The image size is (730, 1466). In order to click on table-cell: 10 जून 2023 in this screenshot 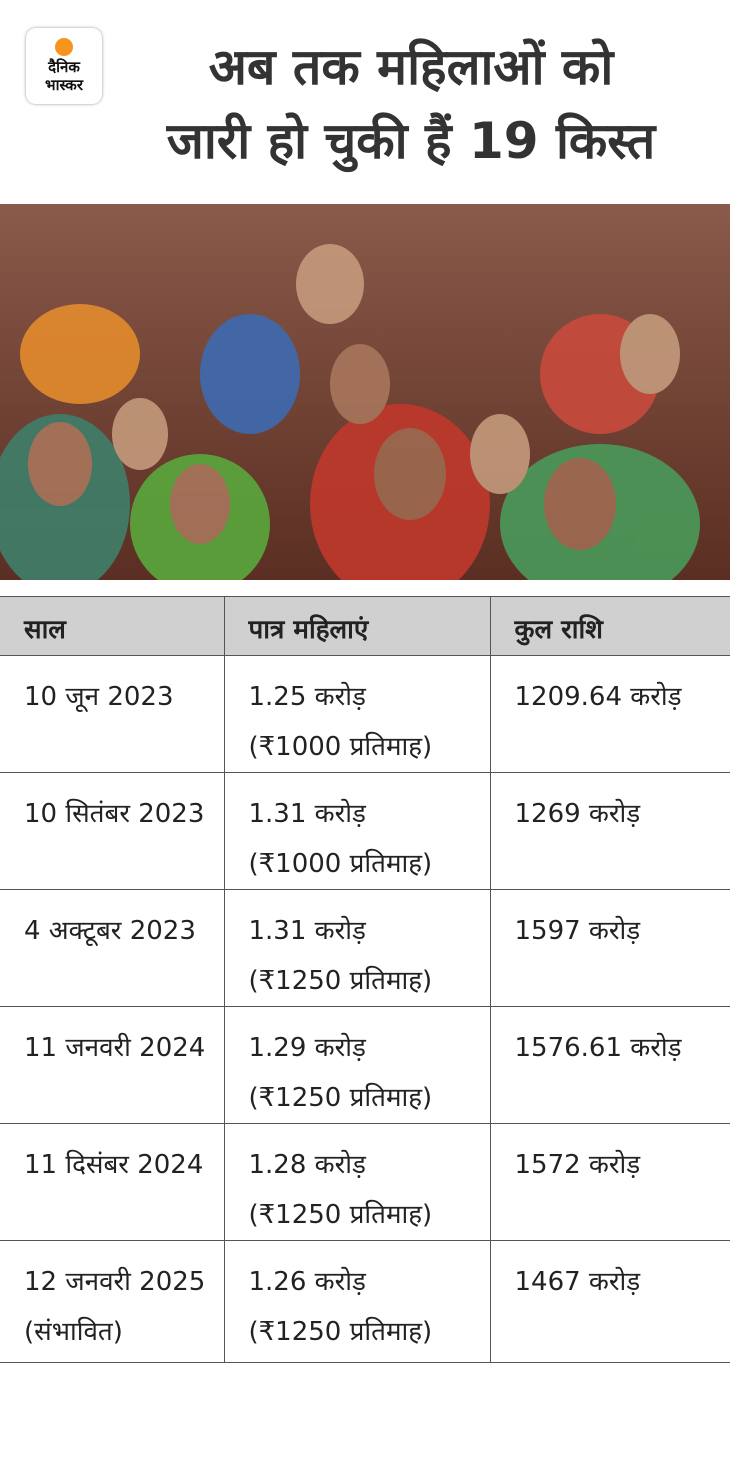, I will do `click(112, 714)`.